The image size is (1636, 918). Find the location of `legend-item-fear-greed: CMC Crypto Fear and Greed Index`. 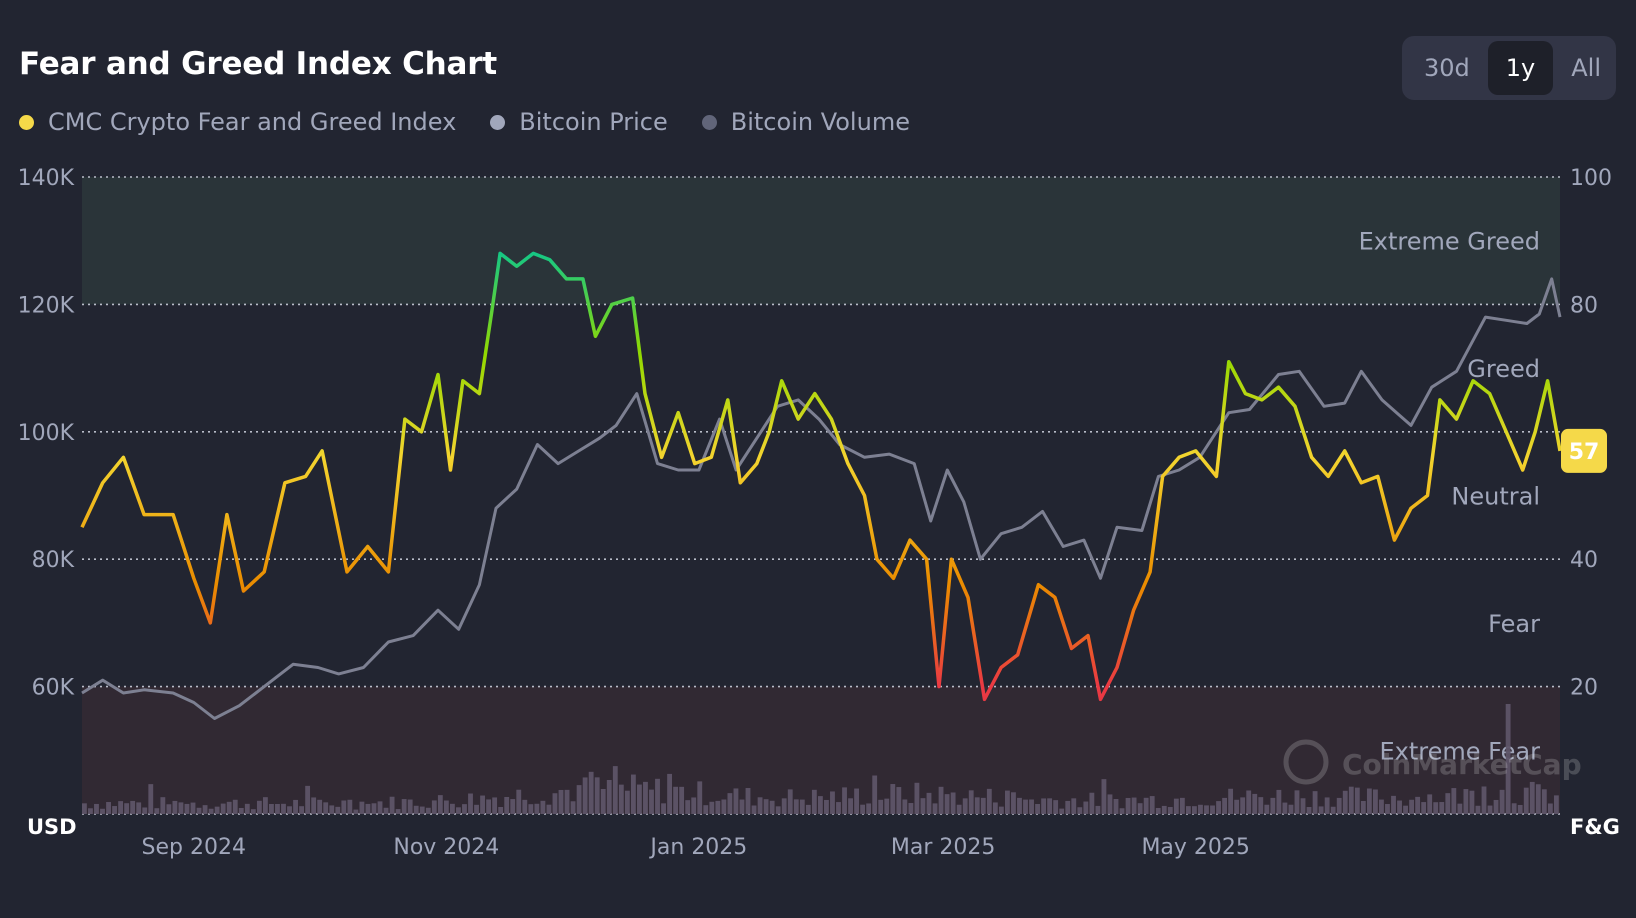

legend-item-fear-greed: CMC Crypto Fear and Greed Index is located at coordinates (237, 122).